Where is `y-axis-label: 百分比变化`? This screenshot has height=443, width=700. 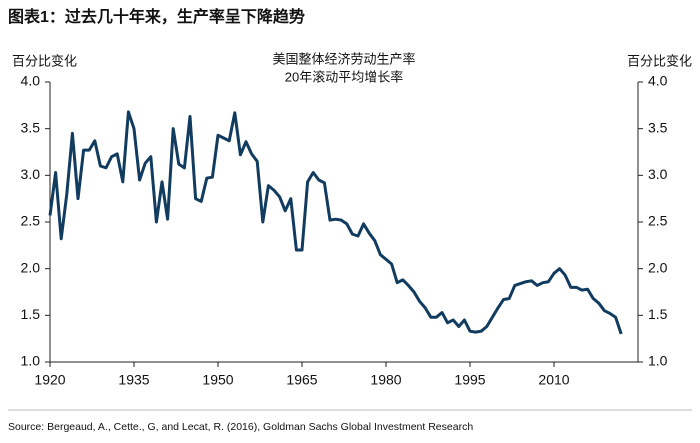
y-axis-label: 百分比变化 is located at coordinates (44, 60).